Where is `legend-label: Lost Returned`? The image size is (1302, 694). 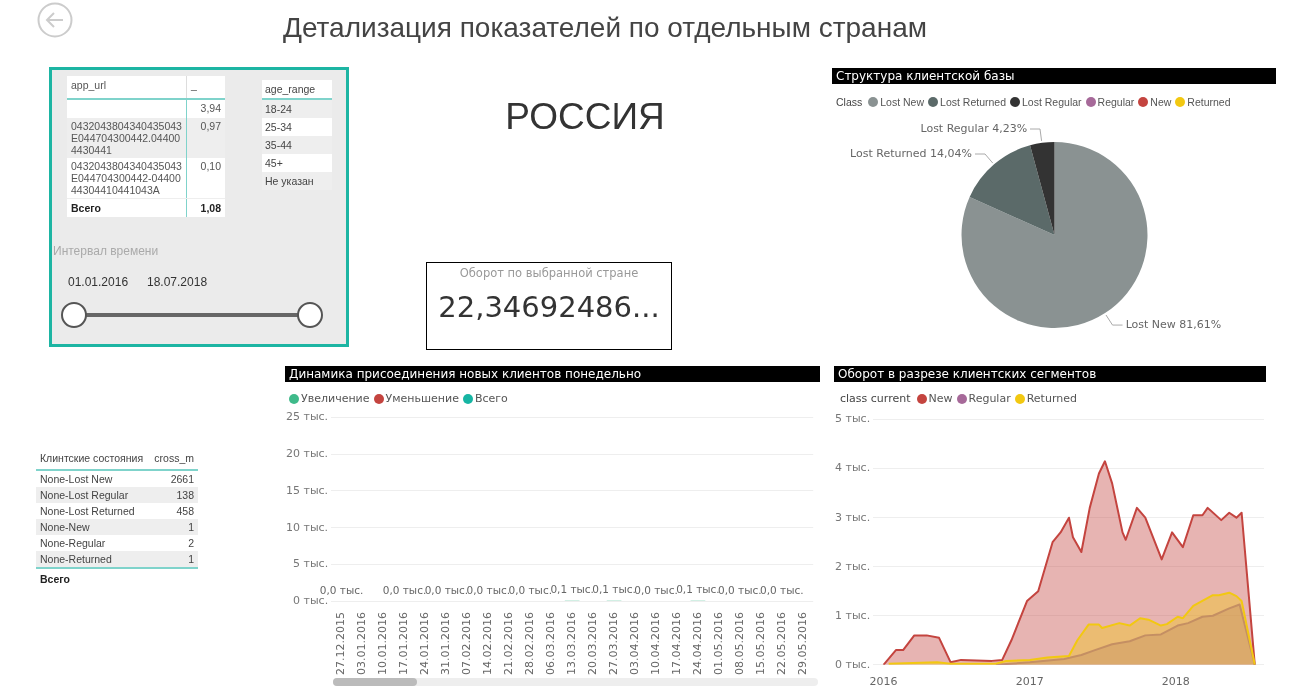 legend-label: Lost Returned is located at coordinates (973, 102).